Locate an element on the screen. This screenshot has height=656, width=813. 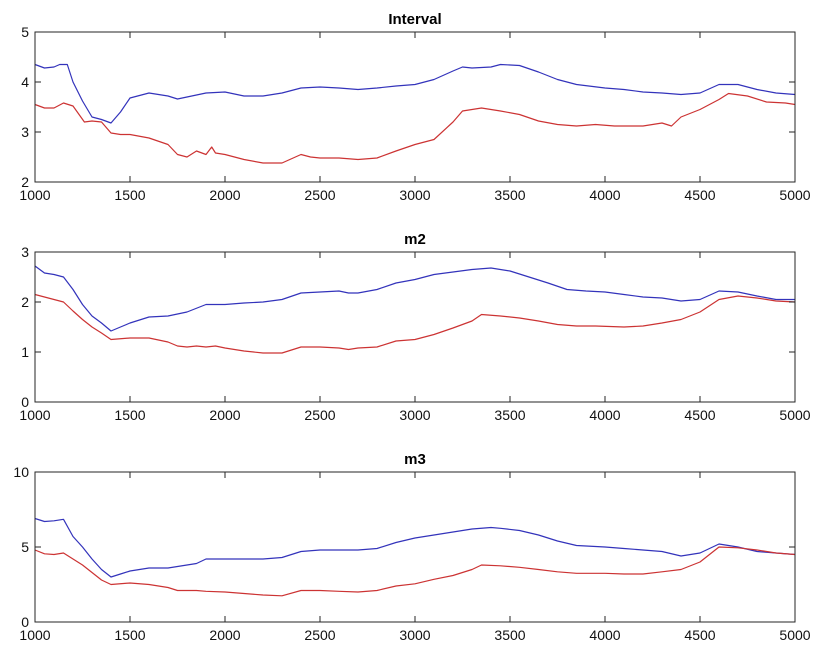
chart-title: Interval is located at coordinates (414, 19).